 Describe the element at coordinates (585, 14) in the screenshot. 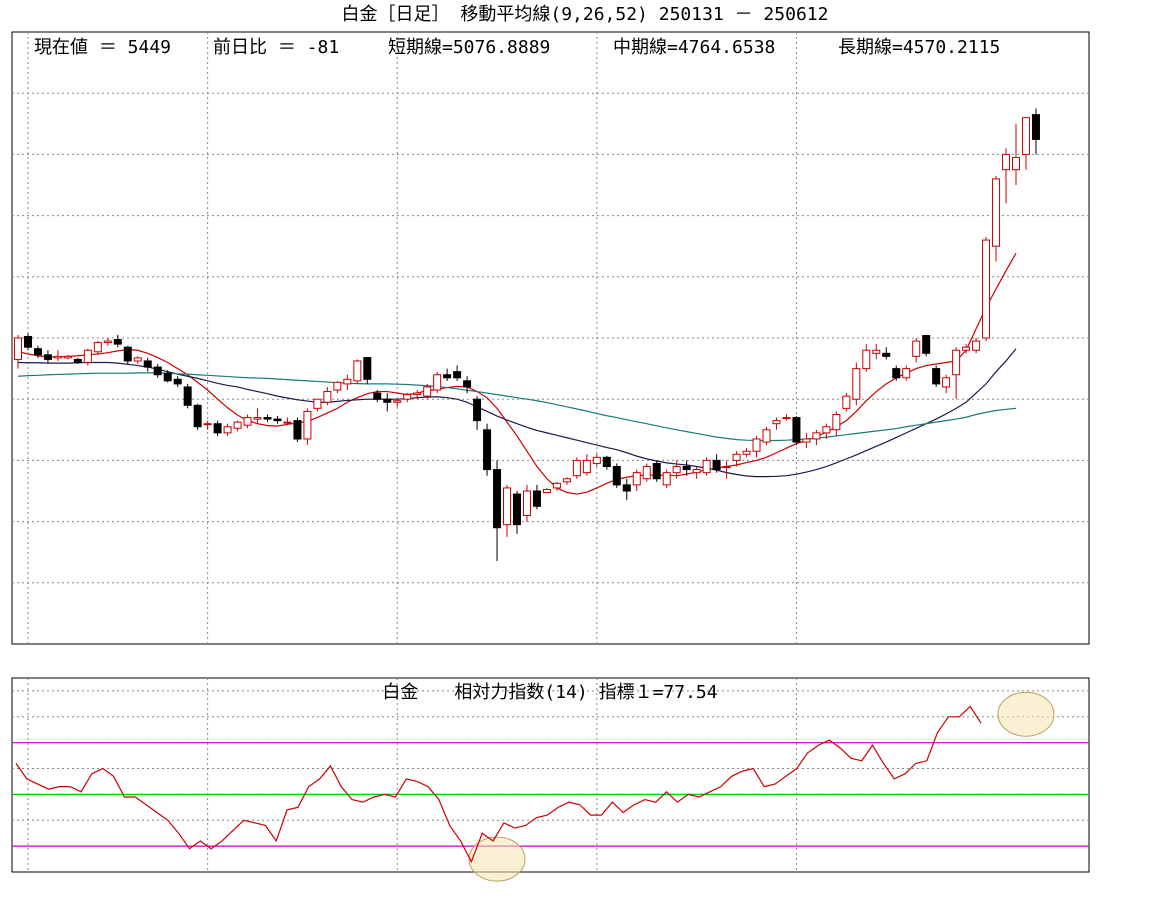

I see `main-chart-title: 白金［日足］ 移動平均線(9,26,52) 250131 － 250612` at that location.